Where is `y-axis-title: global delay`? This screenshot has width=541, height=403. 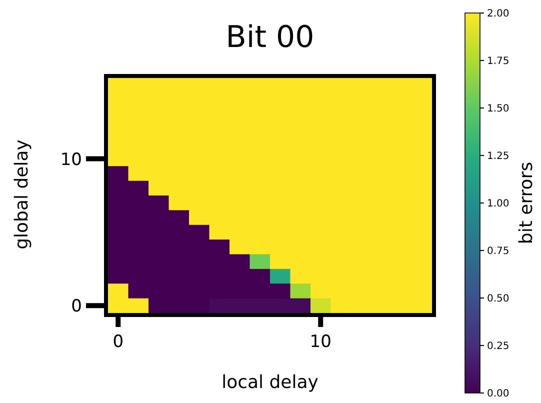
y-axis-title: global delay is located at coordinates (22, 194).